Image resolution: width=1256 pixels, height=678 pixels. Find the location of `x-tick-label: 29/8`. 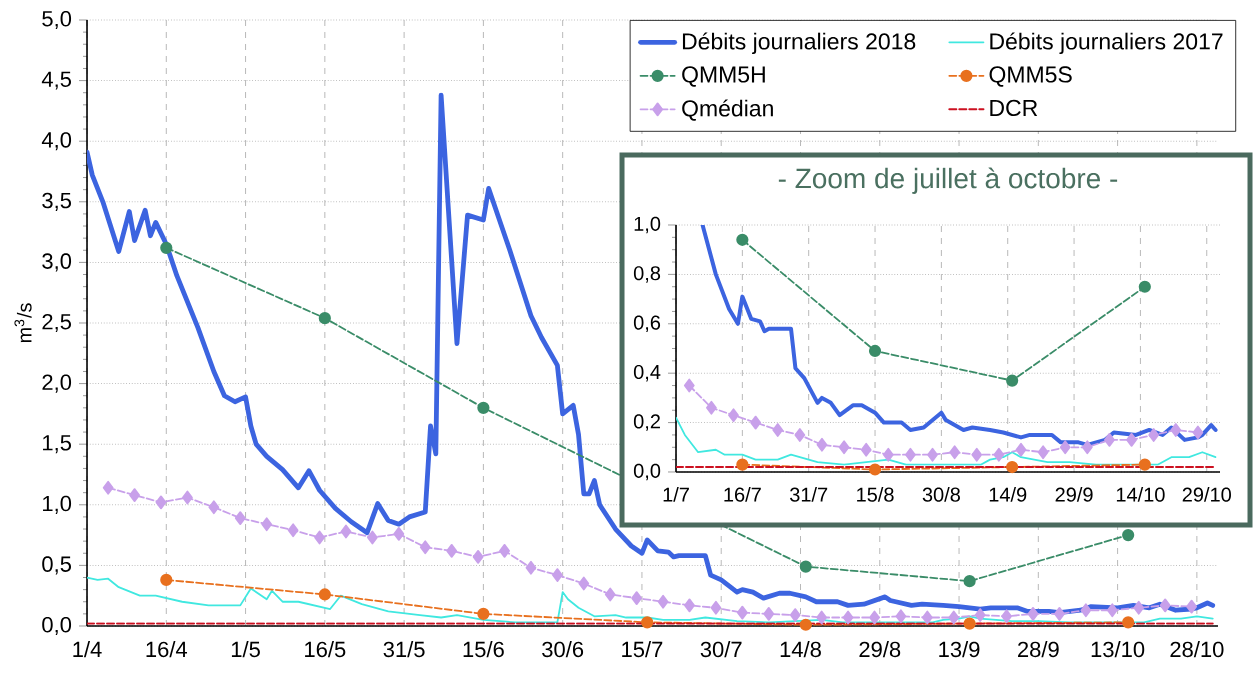

x-tick-label: 29/8 is located at coordinates (880, 649).